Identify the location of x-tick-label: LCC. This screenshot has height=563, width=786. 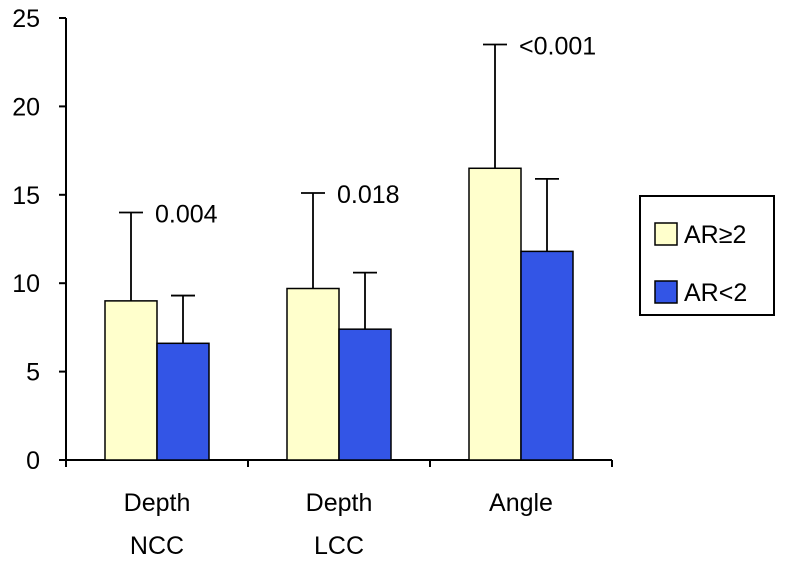
(339, 546).